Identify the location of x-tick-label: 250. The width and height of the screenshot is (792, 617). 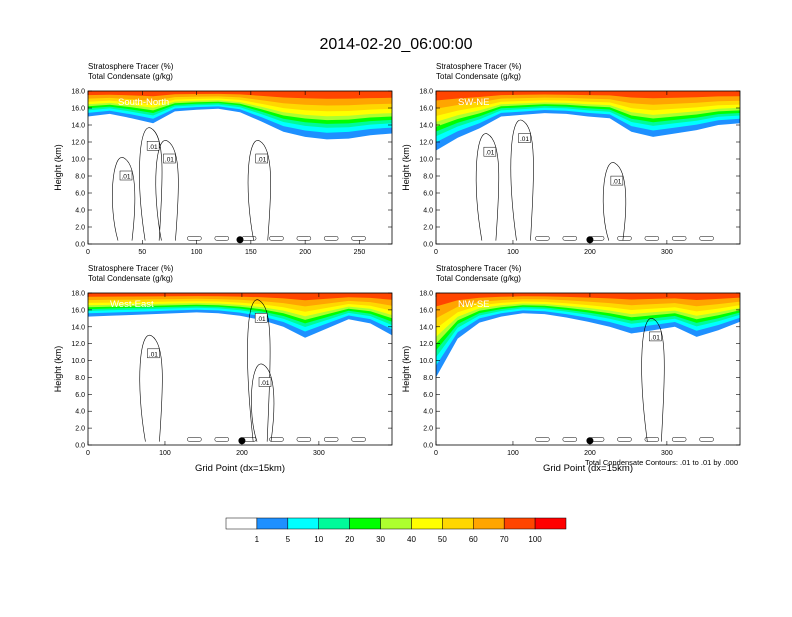
(360, 252).